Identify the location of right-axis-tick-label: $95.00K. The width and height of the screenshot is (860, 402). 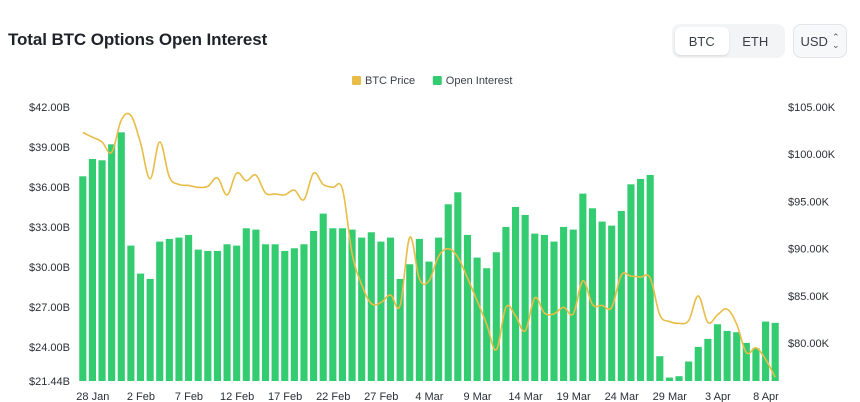
(809, 203).